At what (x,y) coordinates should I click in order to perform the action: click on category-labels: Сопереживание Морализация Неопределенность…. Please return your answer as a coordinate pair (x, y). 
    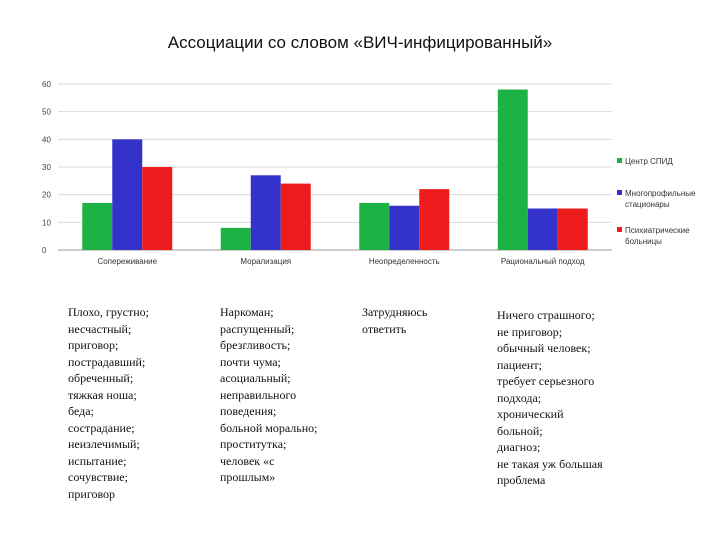
    Looking at the image, I should click on (340, 261).